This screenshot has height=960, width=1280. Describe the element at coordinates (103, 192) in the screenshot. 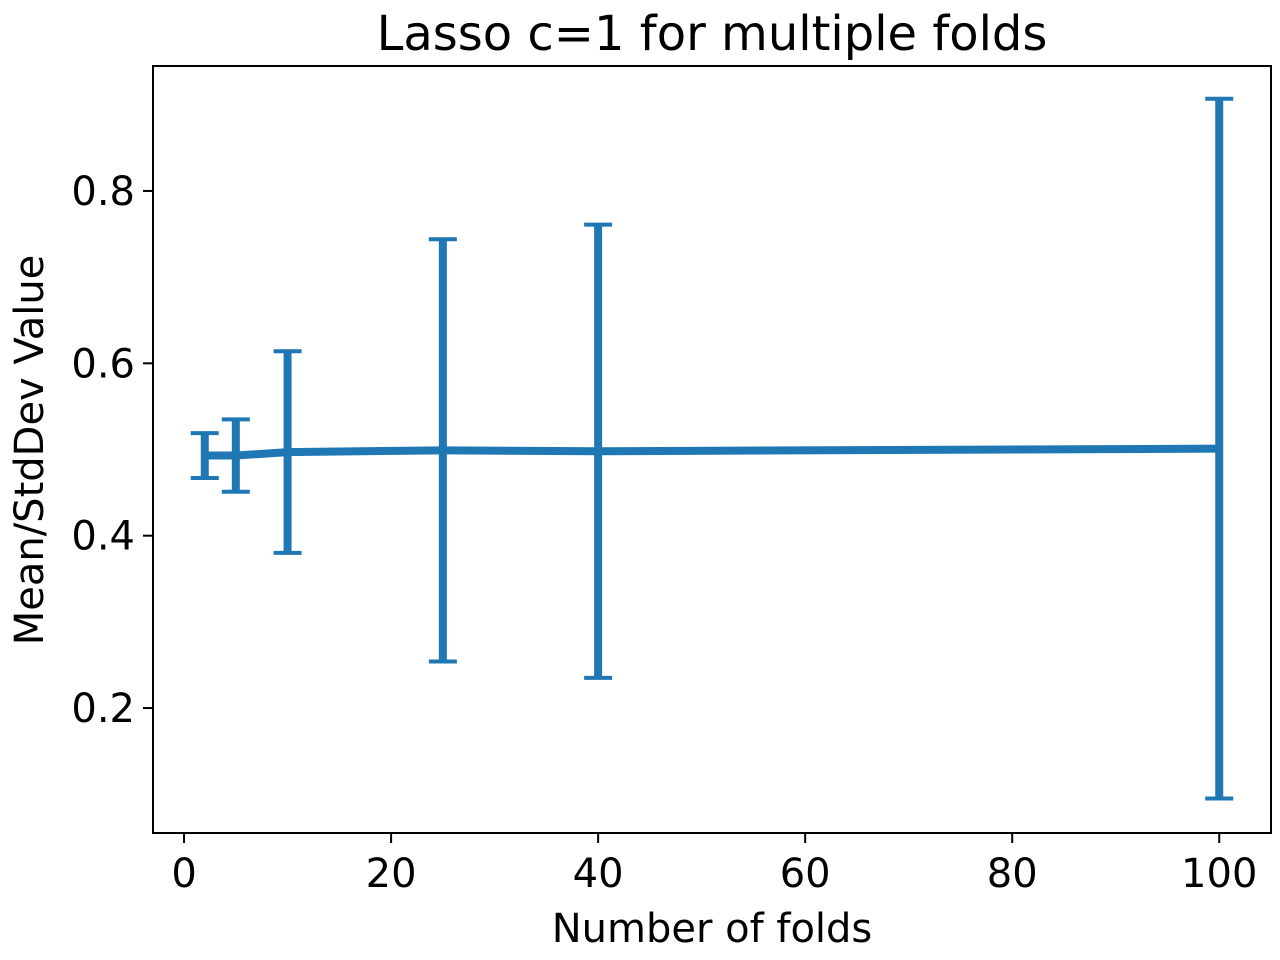

I see `y-tick-label: 0.8` at that location.